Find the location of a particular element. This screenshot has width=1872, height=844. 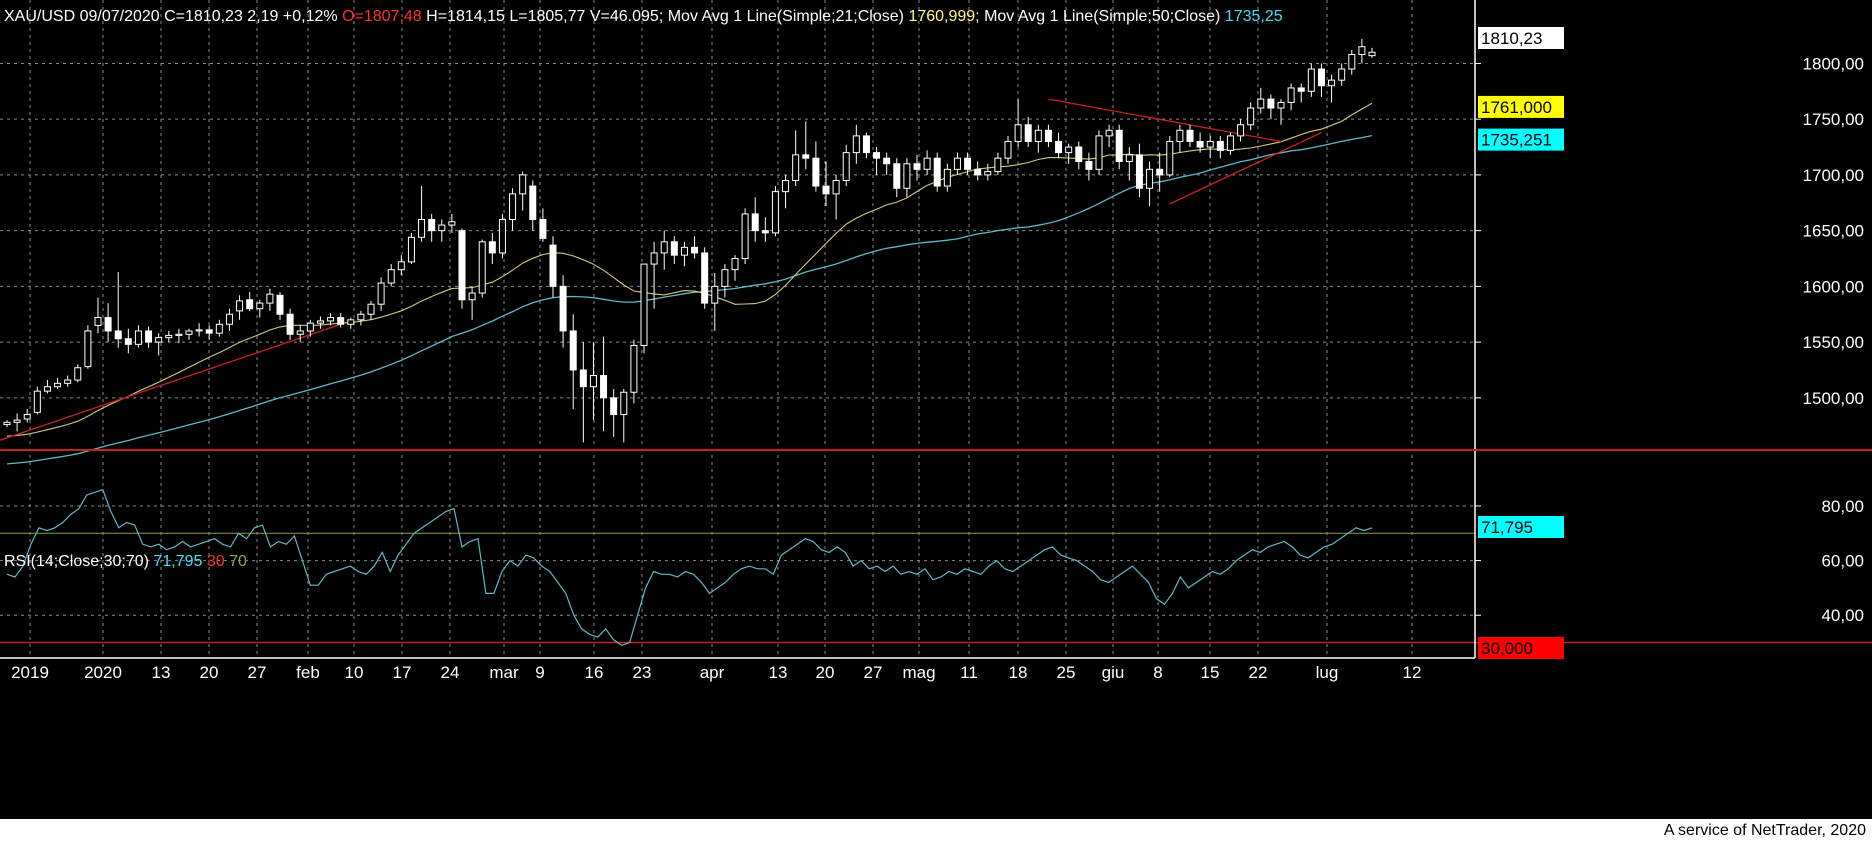

close-value: C=1810,23 is located at coordinates (203, 16).